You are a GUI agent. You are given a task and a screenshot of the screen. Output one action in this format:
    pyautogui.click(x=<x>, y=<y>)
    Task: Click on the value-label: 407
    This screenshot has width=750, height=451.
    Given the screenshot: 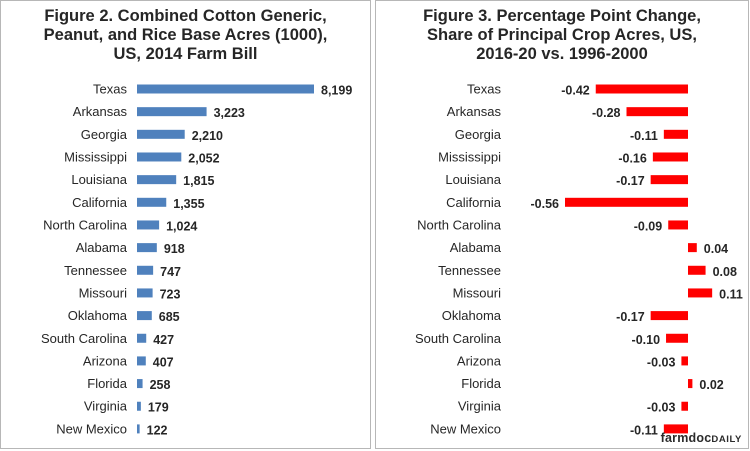 What is the action you would take?
    pyautogui.click(x=163, y=362)
    